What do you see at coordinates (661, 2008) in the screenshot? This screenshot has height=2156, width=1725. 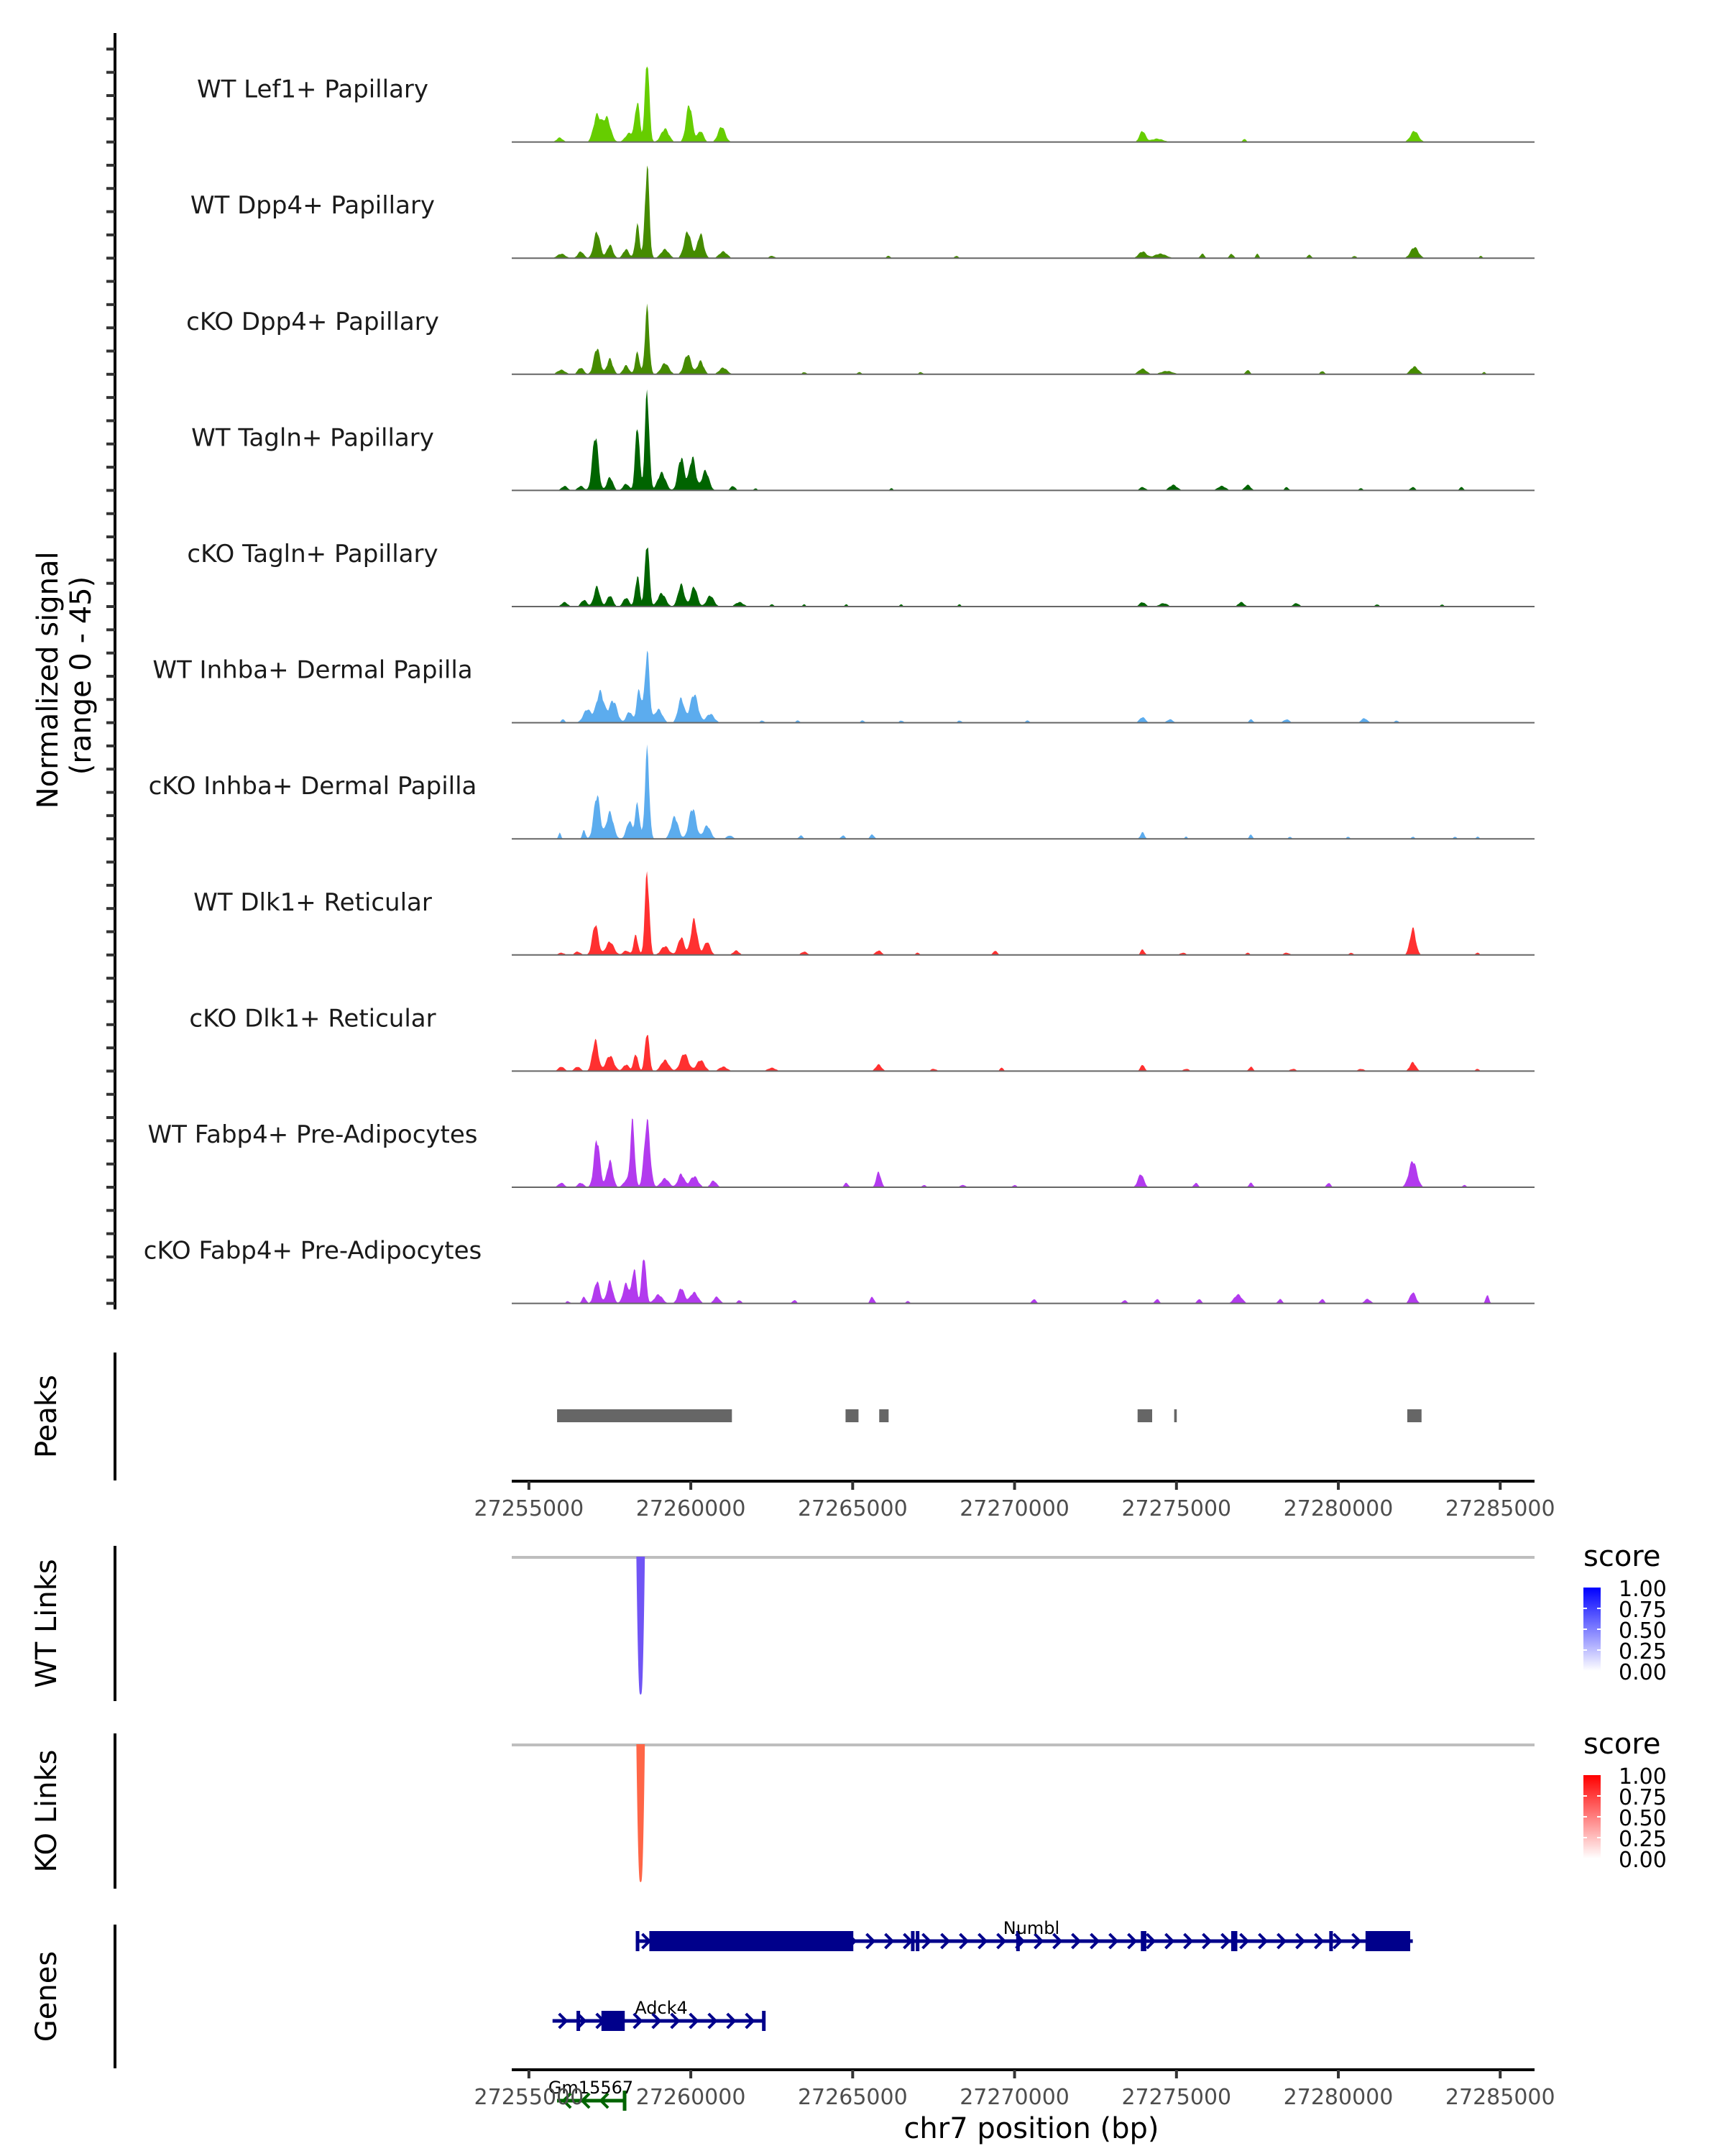 I see `gene-name-label: Adck4` at bounding box center [661, 2008].